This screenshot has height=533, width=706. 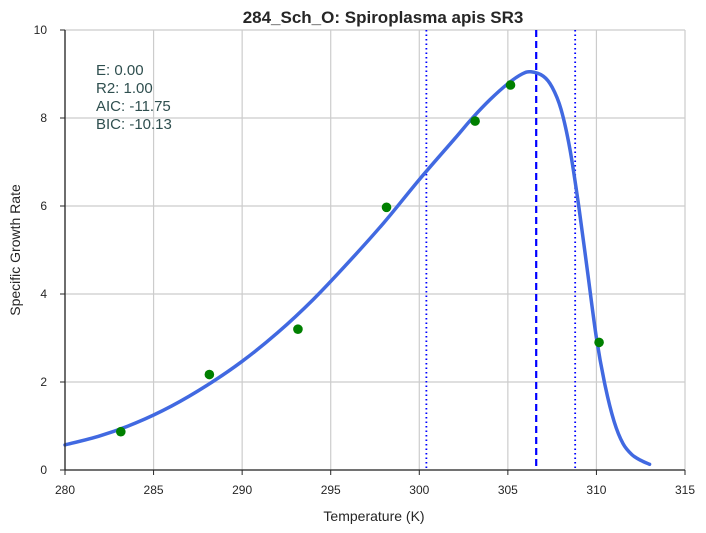 What do you see at coordinates (43, 470) in the screenshot?
I see `y-tick-label: 0` at bounding box center [43, 470].